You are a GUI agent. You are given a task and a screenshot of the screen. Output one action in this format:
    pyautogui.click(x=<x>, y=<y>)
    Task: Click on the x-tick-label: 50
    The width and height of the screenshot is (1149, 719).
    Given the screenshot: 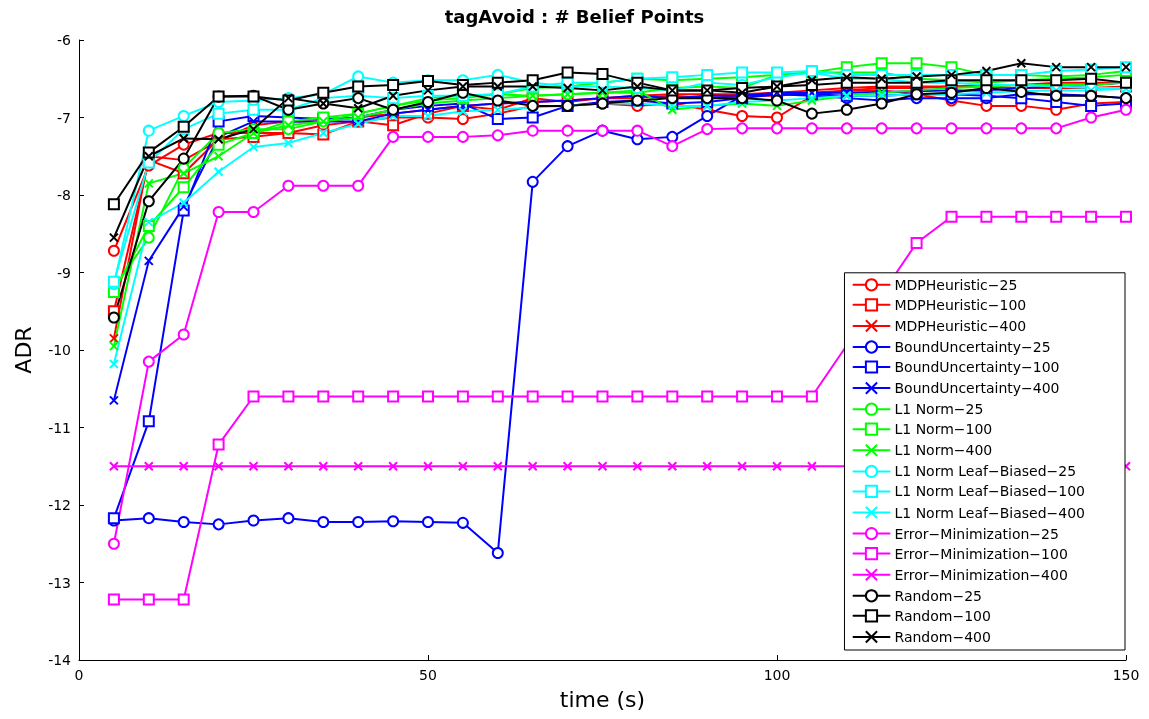 What is the action you would take?
    pyautogui.click(x=428, y=675)
    